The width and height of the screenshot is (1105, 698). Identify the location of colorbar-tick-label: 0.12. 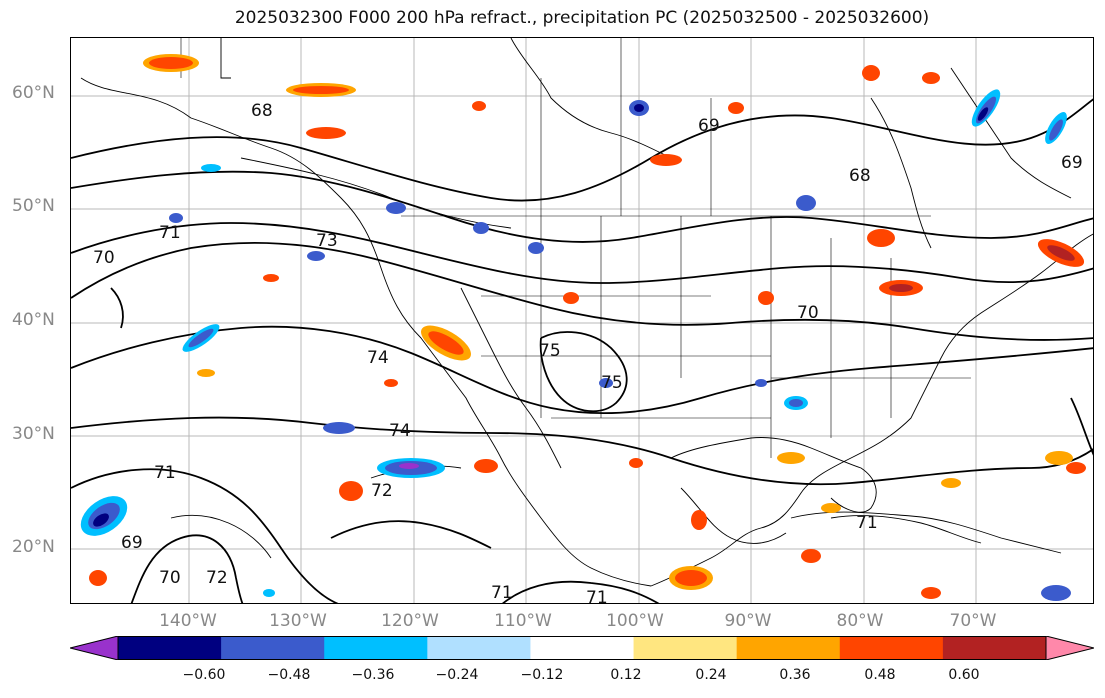
(626, 675).